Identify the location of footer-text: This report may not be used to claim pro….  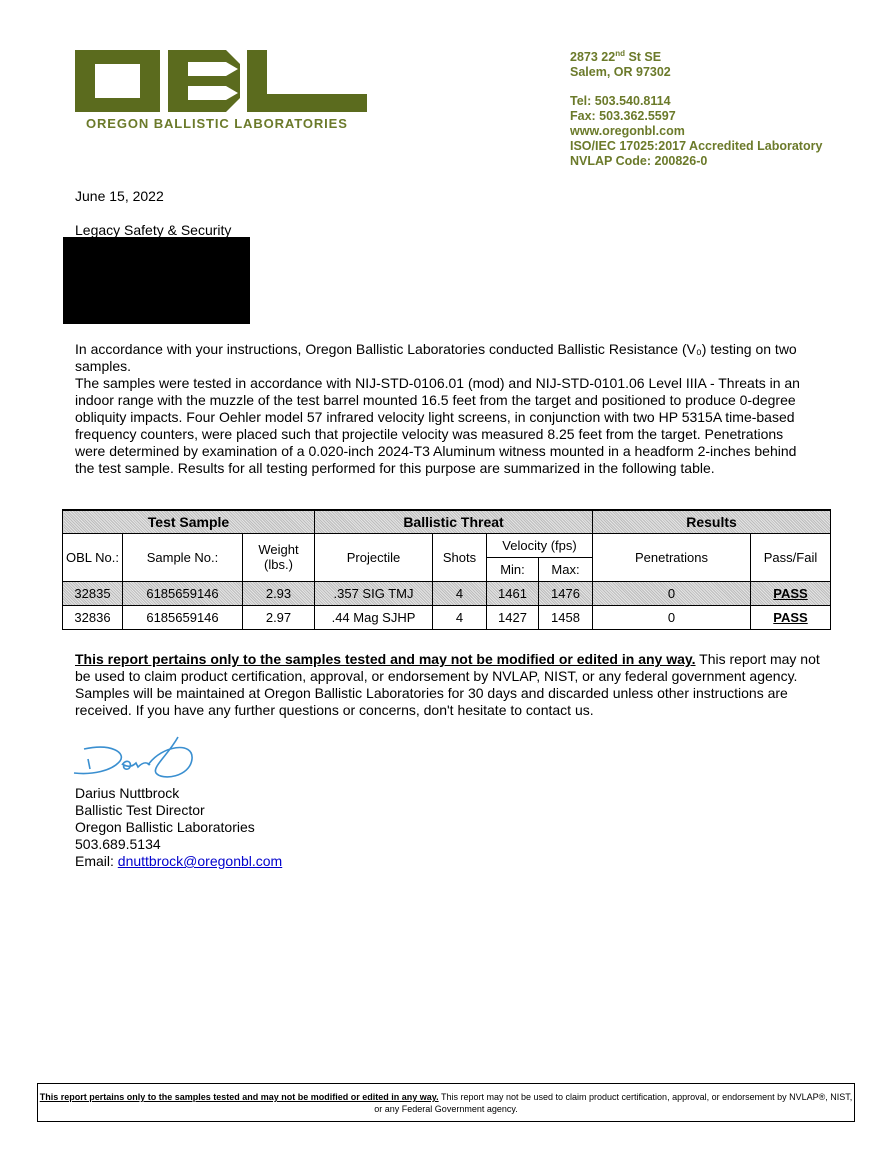
(613, 1103).